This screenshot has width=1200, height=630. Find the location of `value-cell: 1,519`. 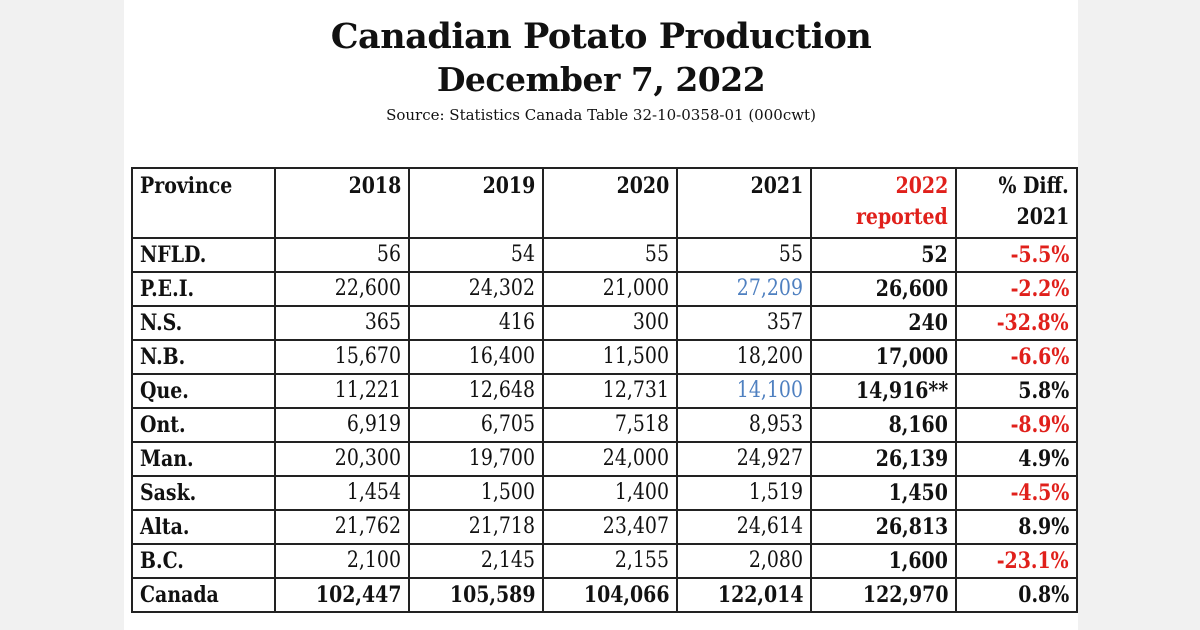

value-cell: 1,519 is located at coordinates (744, 493).